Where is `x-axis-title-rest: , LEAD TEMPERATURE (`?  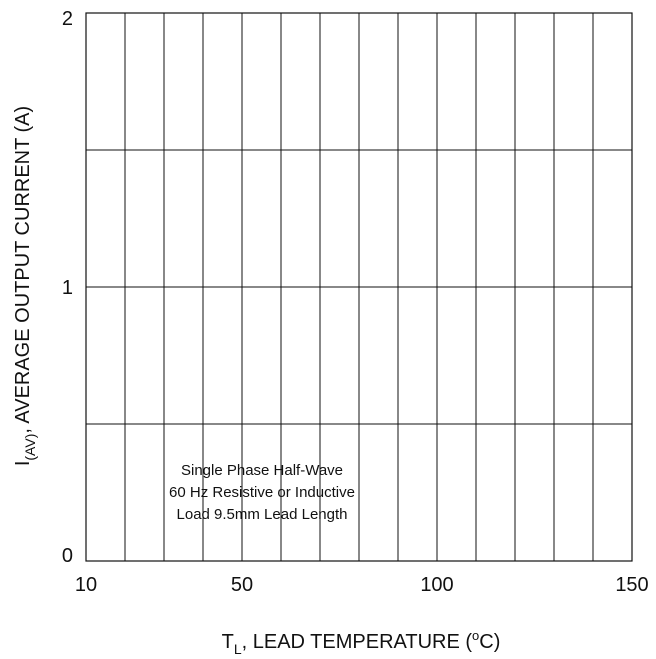 x-axis-title-rest: , LEAD TEMPERATURE ( is located at coordinates (357, 642).